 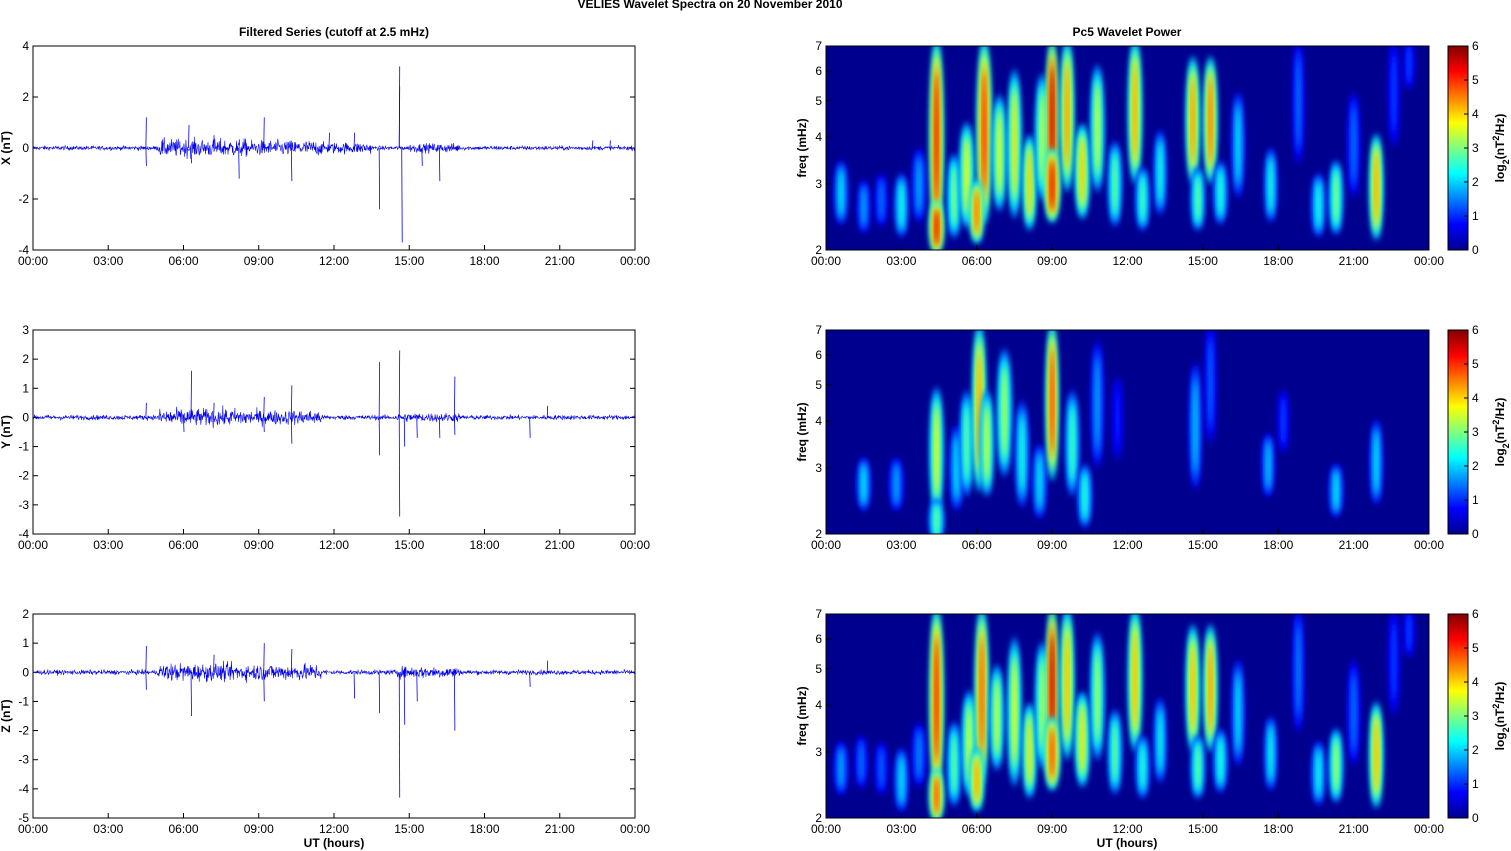 I want to click on right-column-title: Pc5 Wavelet Power, so click(x=1127, y=32).